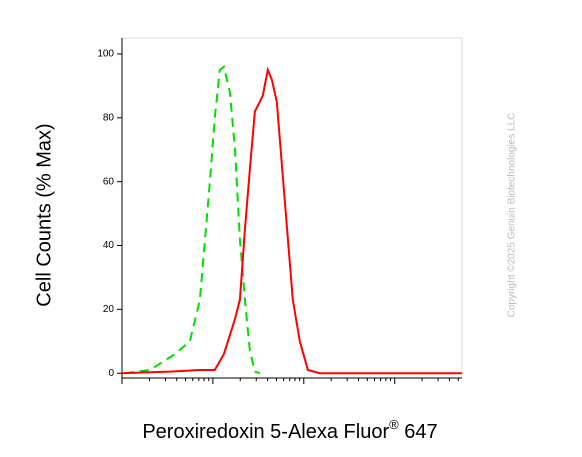 Image resolution: width=582 pixels, height=457 pixels. I want to click on y-tick-label: 80, so click(109, 117).